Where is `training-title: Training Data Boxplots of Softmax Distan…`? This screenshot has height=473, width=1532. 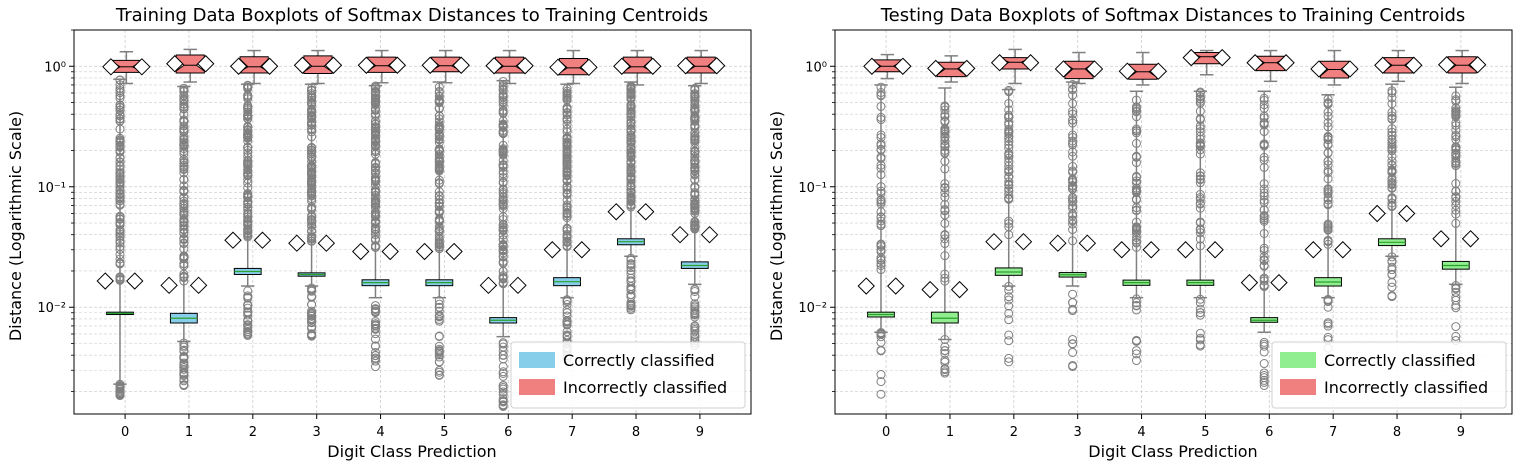 training-title: Training Data Boxplots of Softmax Distan… is located at coordinates (411, 15).